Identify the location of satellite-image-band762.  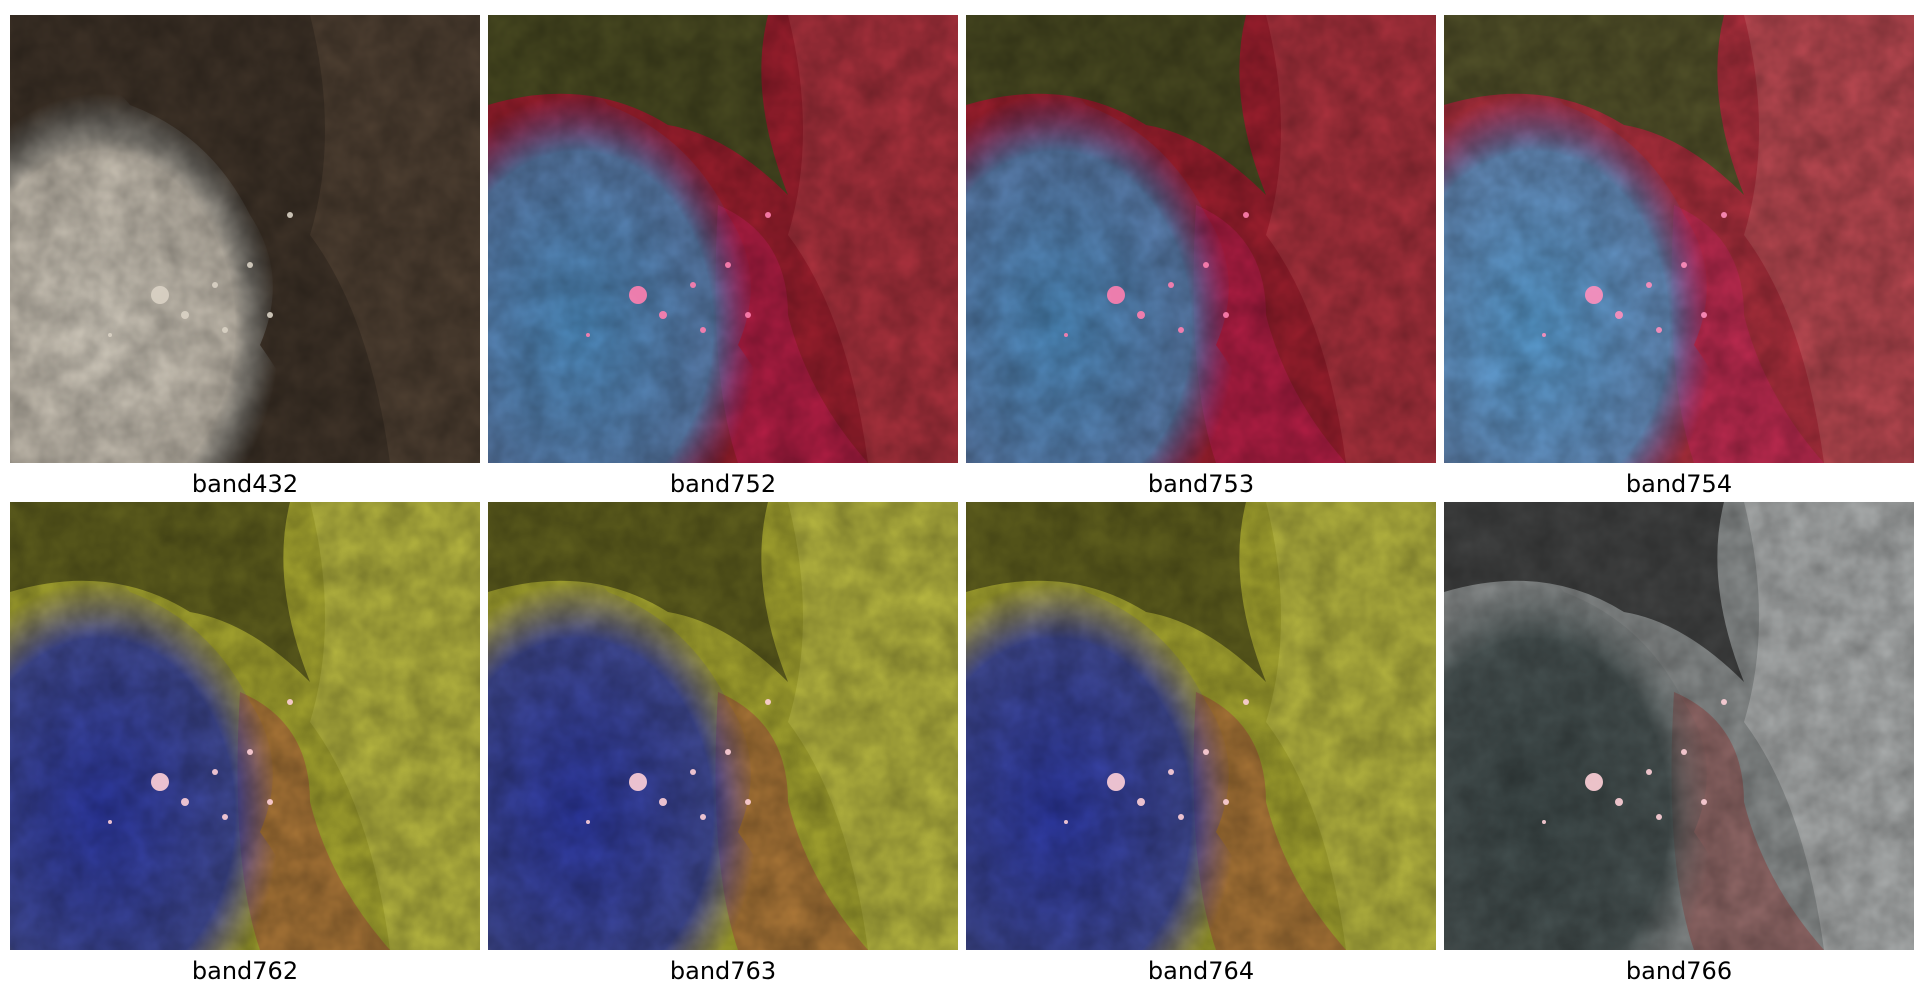
(245, 726).